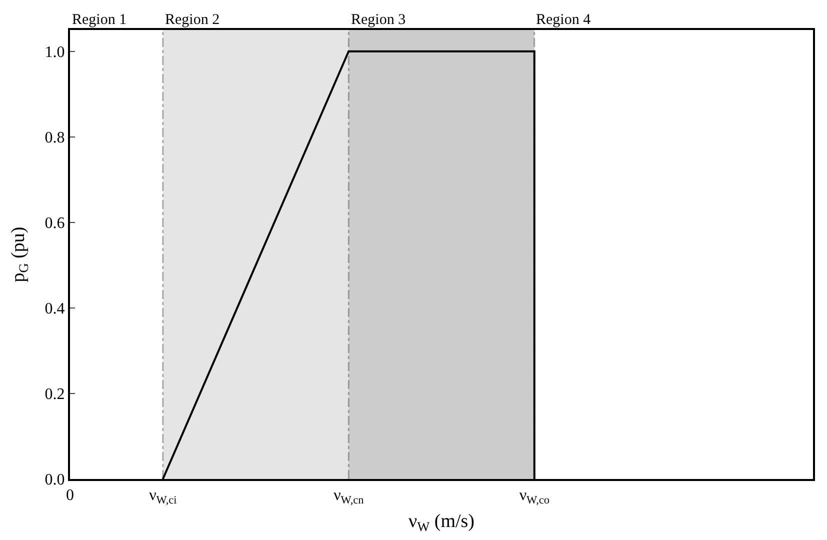  What do you see at coordinates (534, 497) in the screenshot?
I see `x-tick-label: ν$_{W,co}$` at bounding box center [534, 497].